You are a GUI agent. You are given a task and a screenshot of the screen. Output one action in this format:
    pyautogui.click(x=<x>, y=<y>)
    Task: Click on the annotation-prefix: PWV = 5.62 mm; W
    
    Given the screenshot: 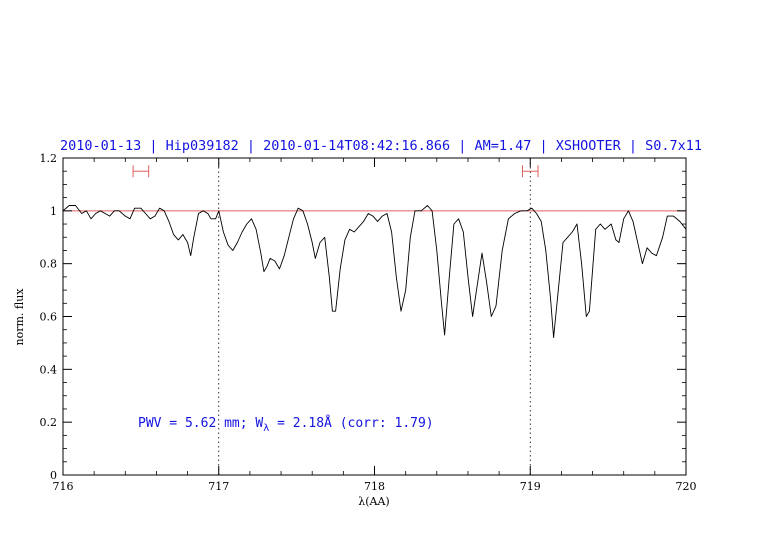 What is the action you would take?
    pyautogui.click(x=200, y=423)
    